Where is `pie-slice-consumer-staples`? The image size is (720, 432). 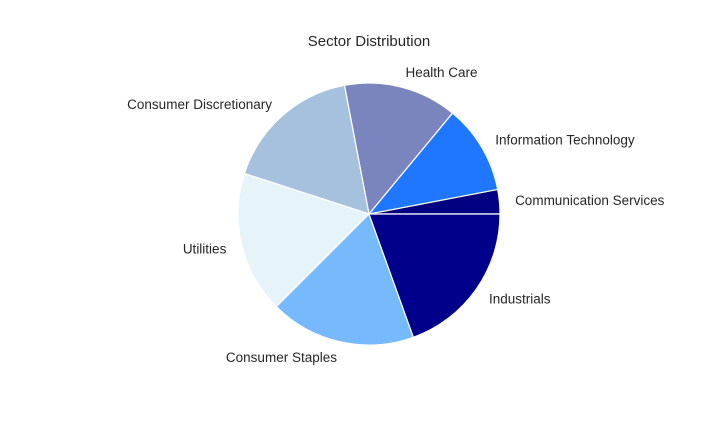
pie-slice-consumer-staples is located at coordinates (345, 279).